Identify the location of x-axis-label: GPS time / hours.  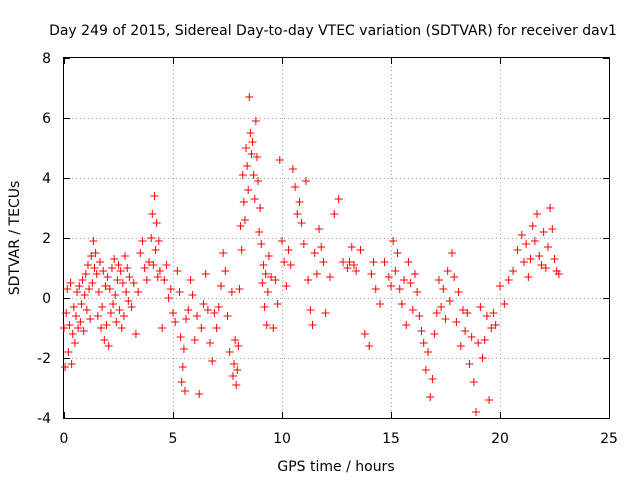
(335, 467).